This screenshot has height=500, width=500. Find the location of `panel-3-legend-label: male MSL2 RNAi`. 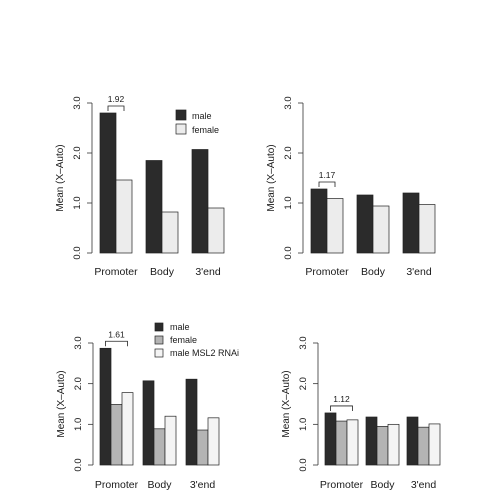

panel-3-legend-label: male MSL2 RNAi is located at coordinates (204, 353).